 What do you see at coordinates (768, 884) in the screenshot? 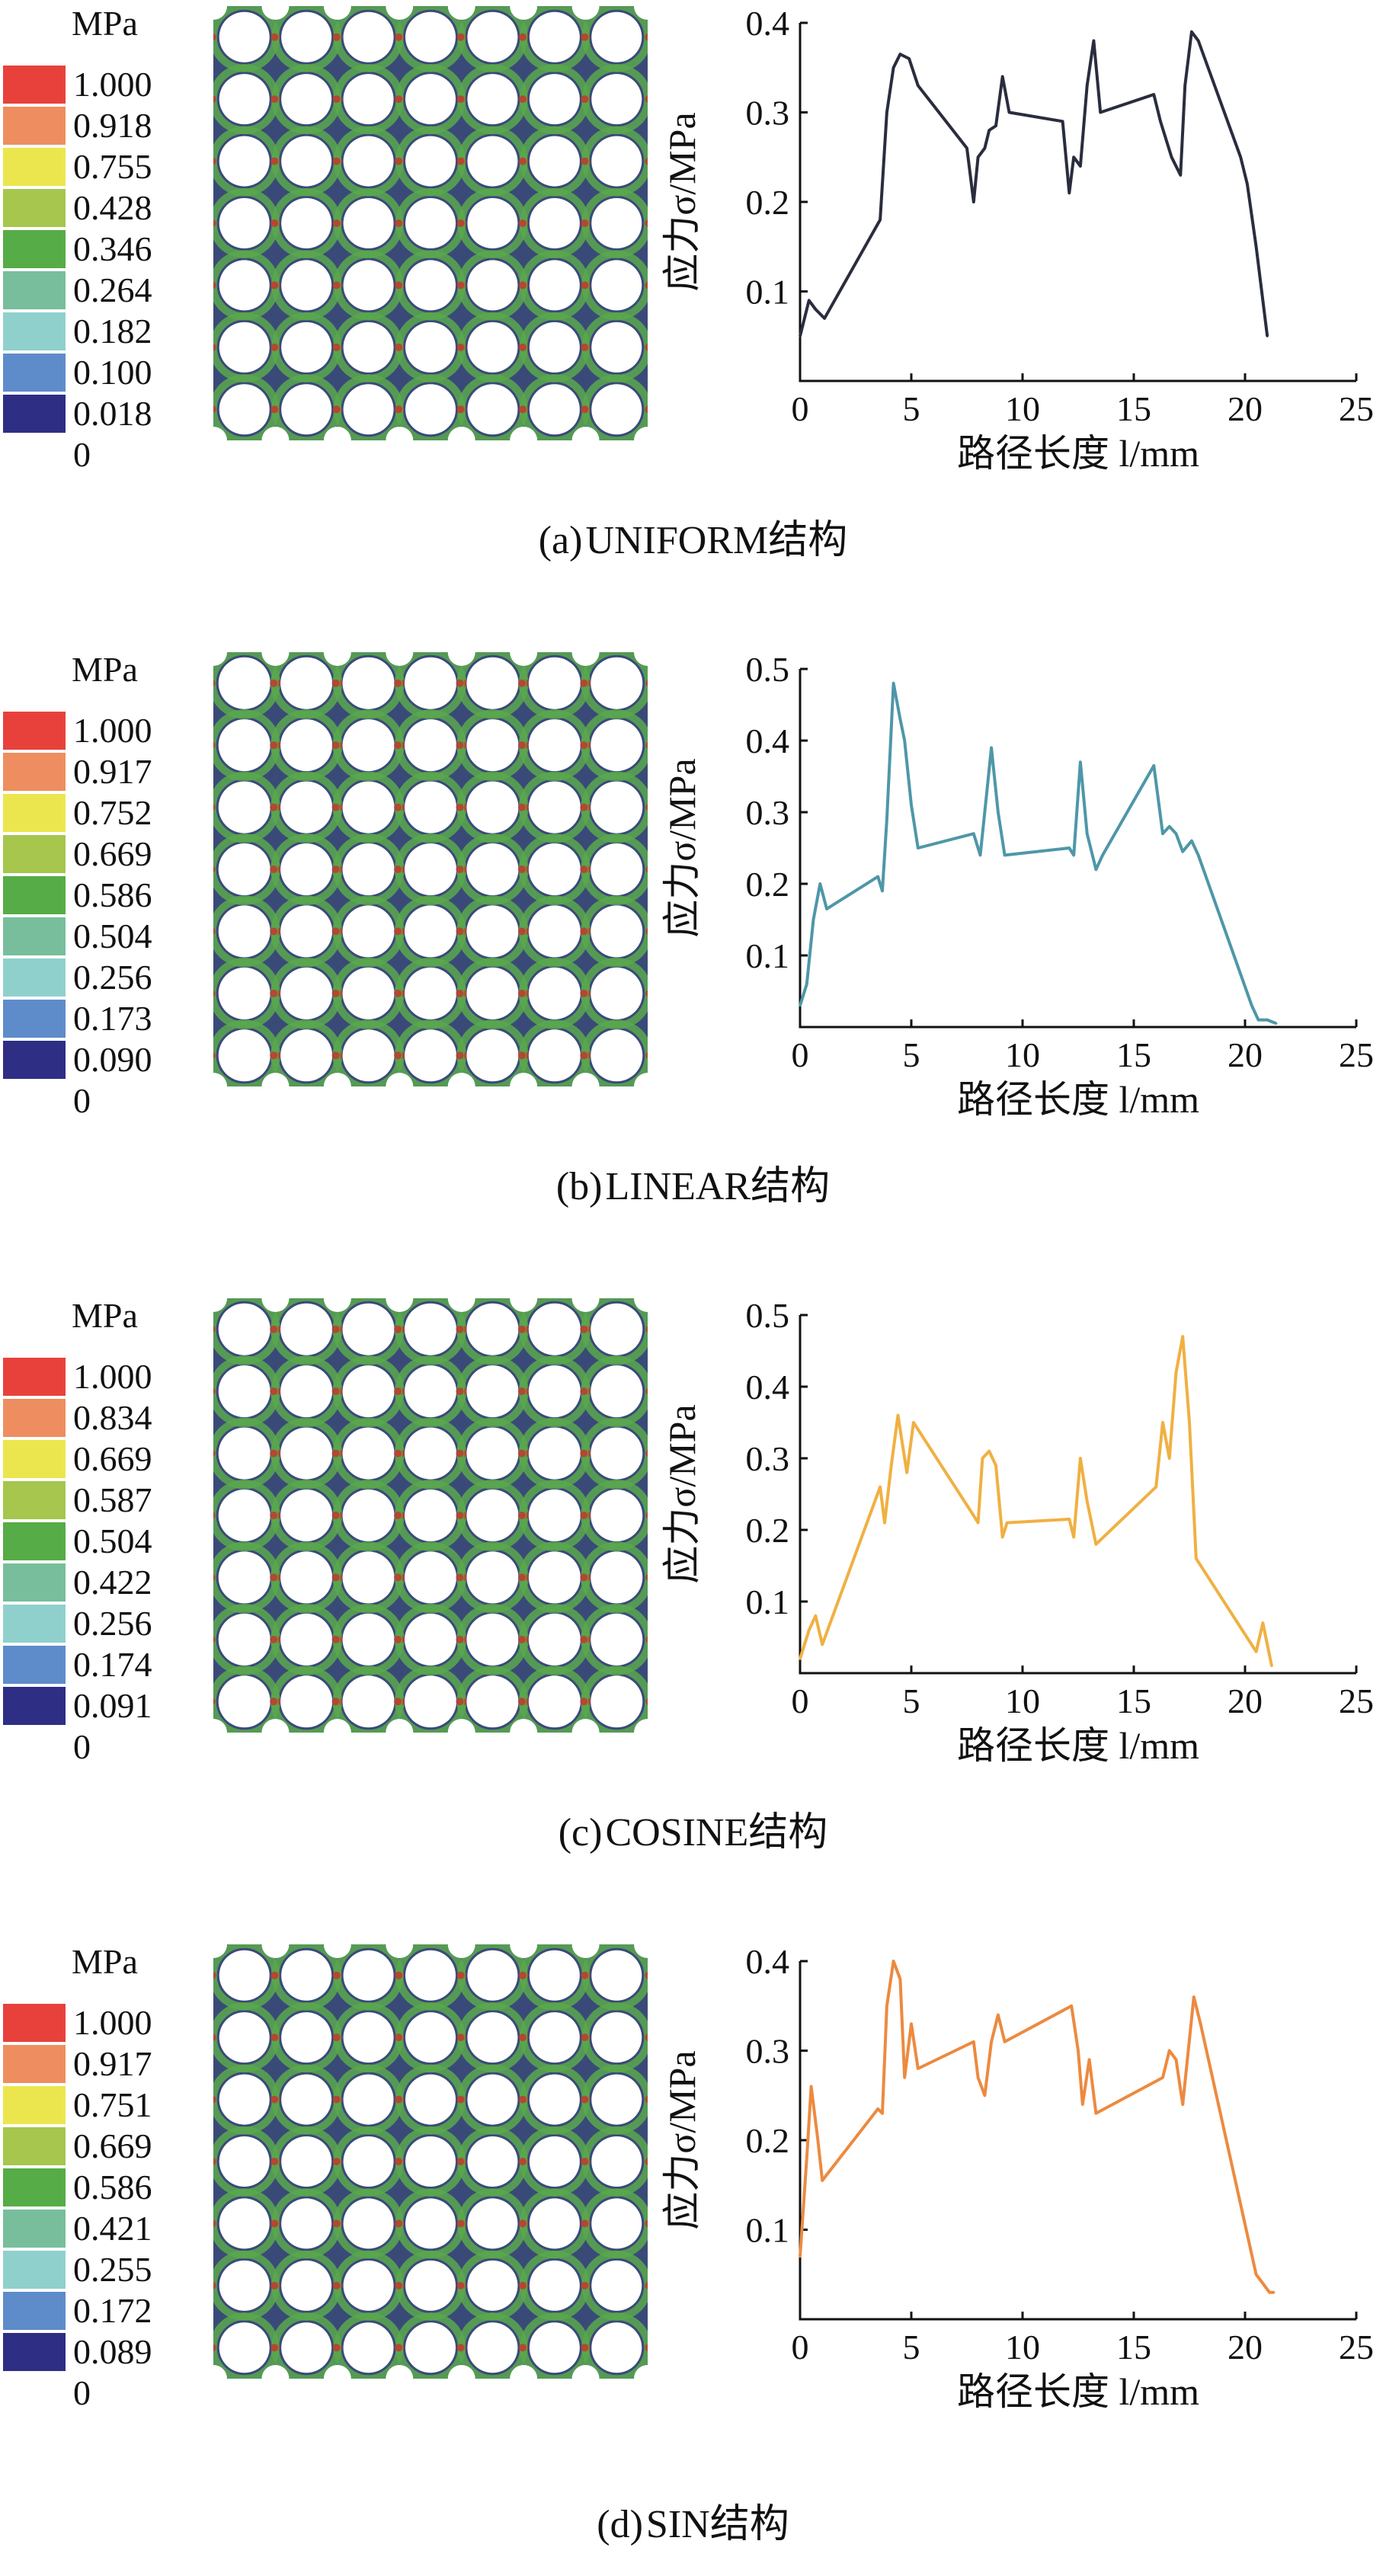
I see `y-tick-label: 0.2` at bounding box center [768, 884].